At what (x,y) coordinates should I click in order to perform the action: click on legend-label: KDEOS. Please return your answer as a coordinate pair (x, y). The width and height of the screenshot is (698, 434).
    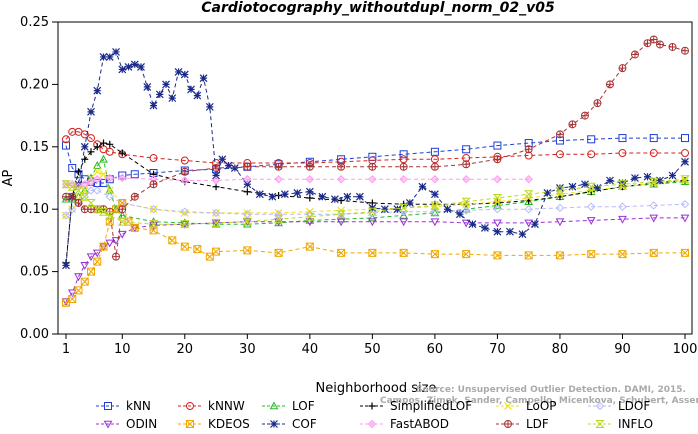
    Looking at the image, I should click on (229, 424).